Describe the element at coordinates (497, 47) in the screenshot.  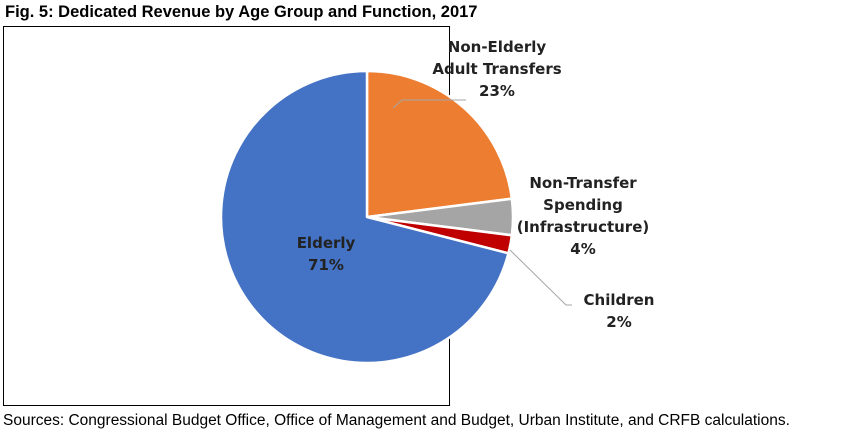
I see `data-label-name-non-elderly-adult-transfers: Non-Elderly` at that location.